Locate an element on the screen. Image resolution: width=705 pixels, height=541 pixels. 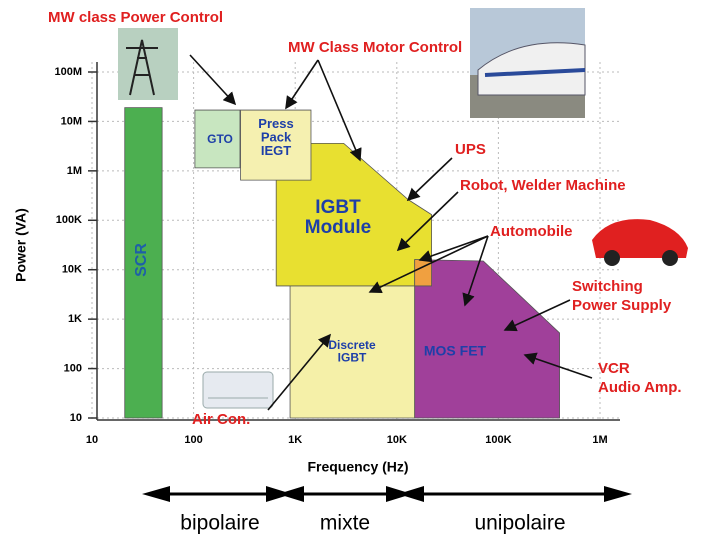
x-tick-label: 100K is located at coordinates (498, 440).